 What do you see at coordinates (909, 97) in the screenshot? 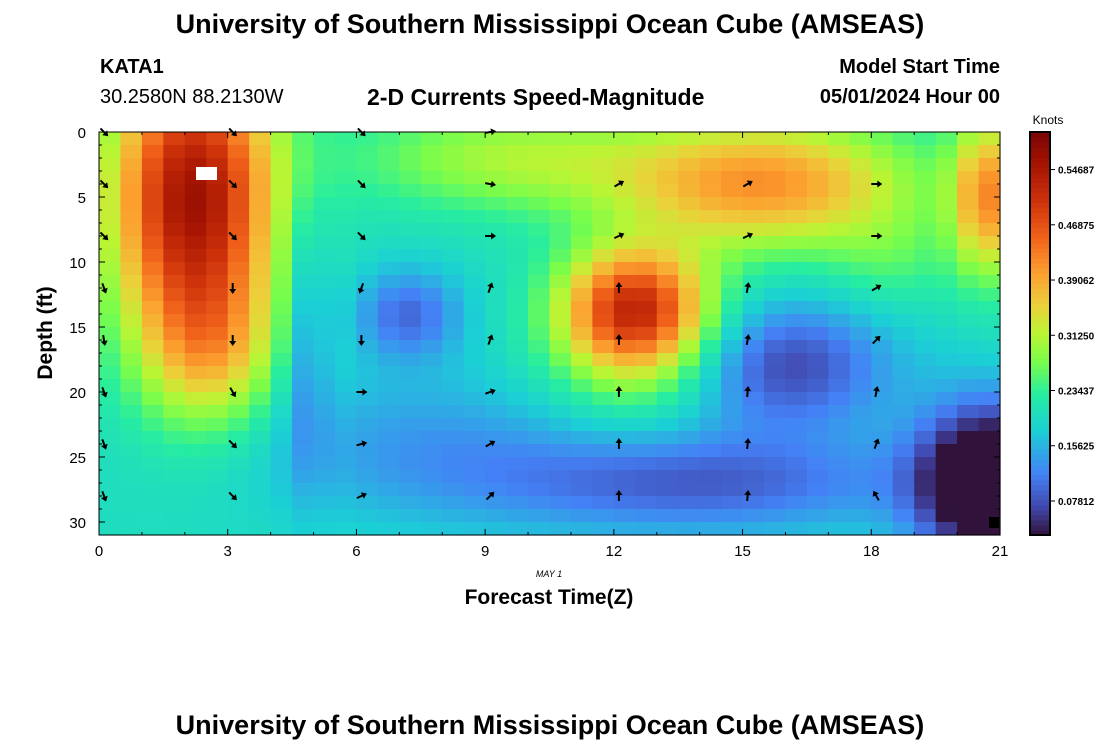
I see `model-start-value: 05/01/2024 Hour 00` at bounding box center [909, 97].